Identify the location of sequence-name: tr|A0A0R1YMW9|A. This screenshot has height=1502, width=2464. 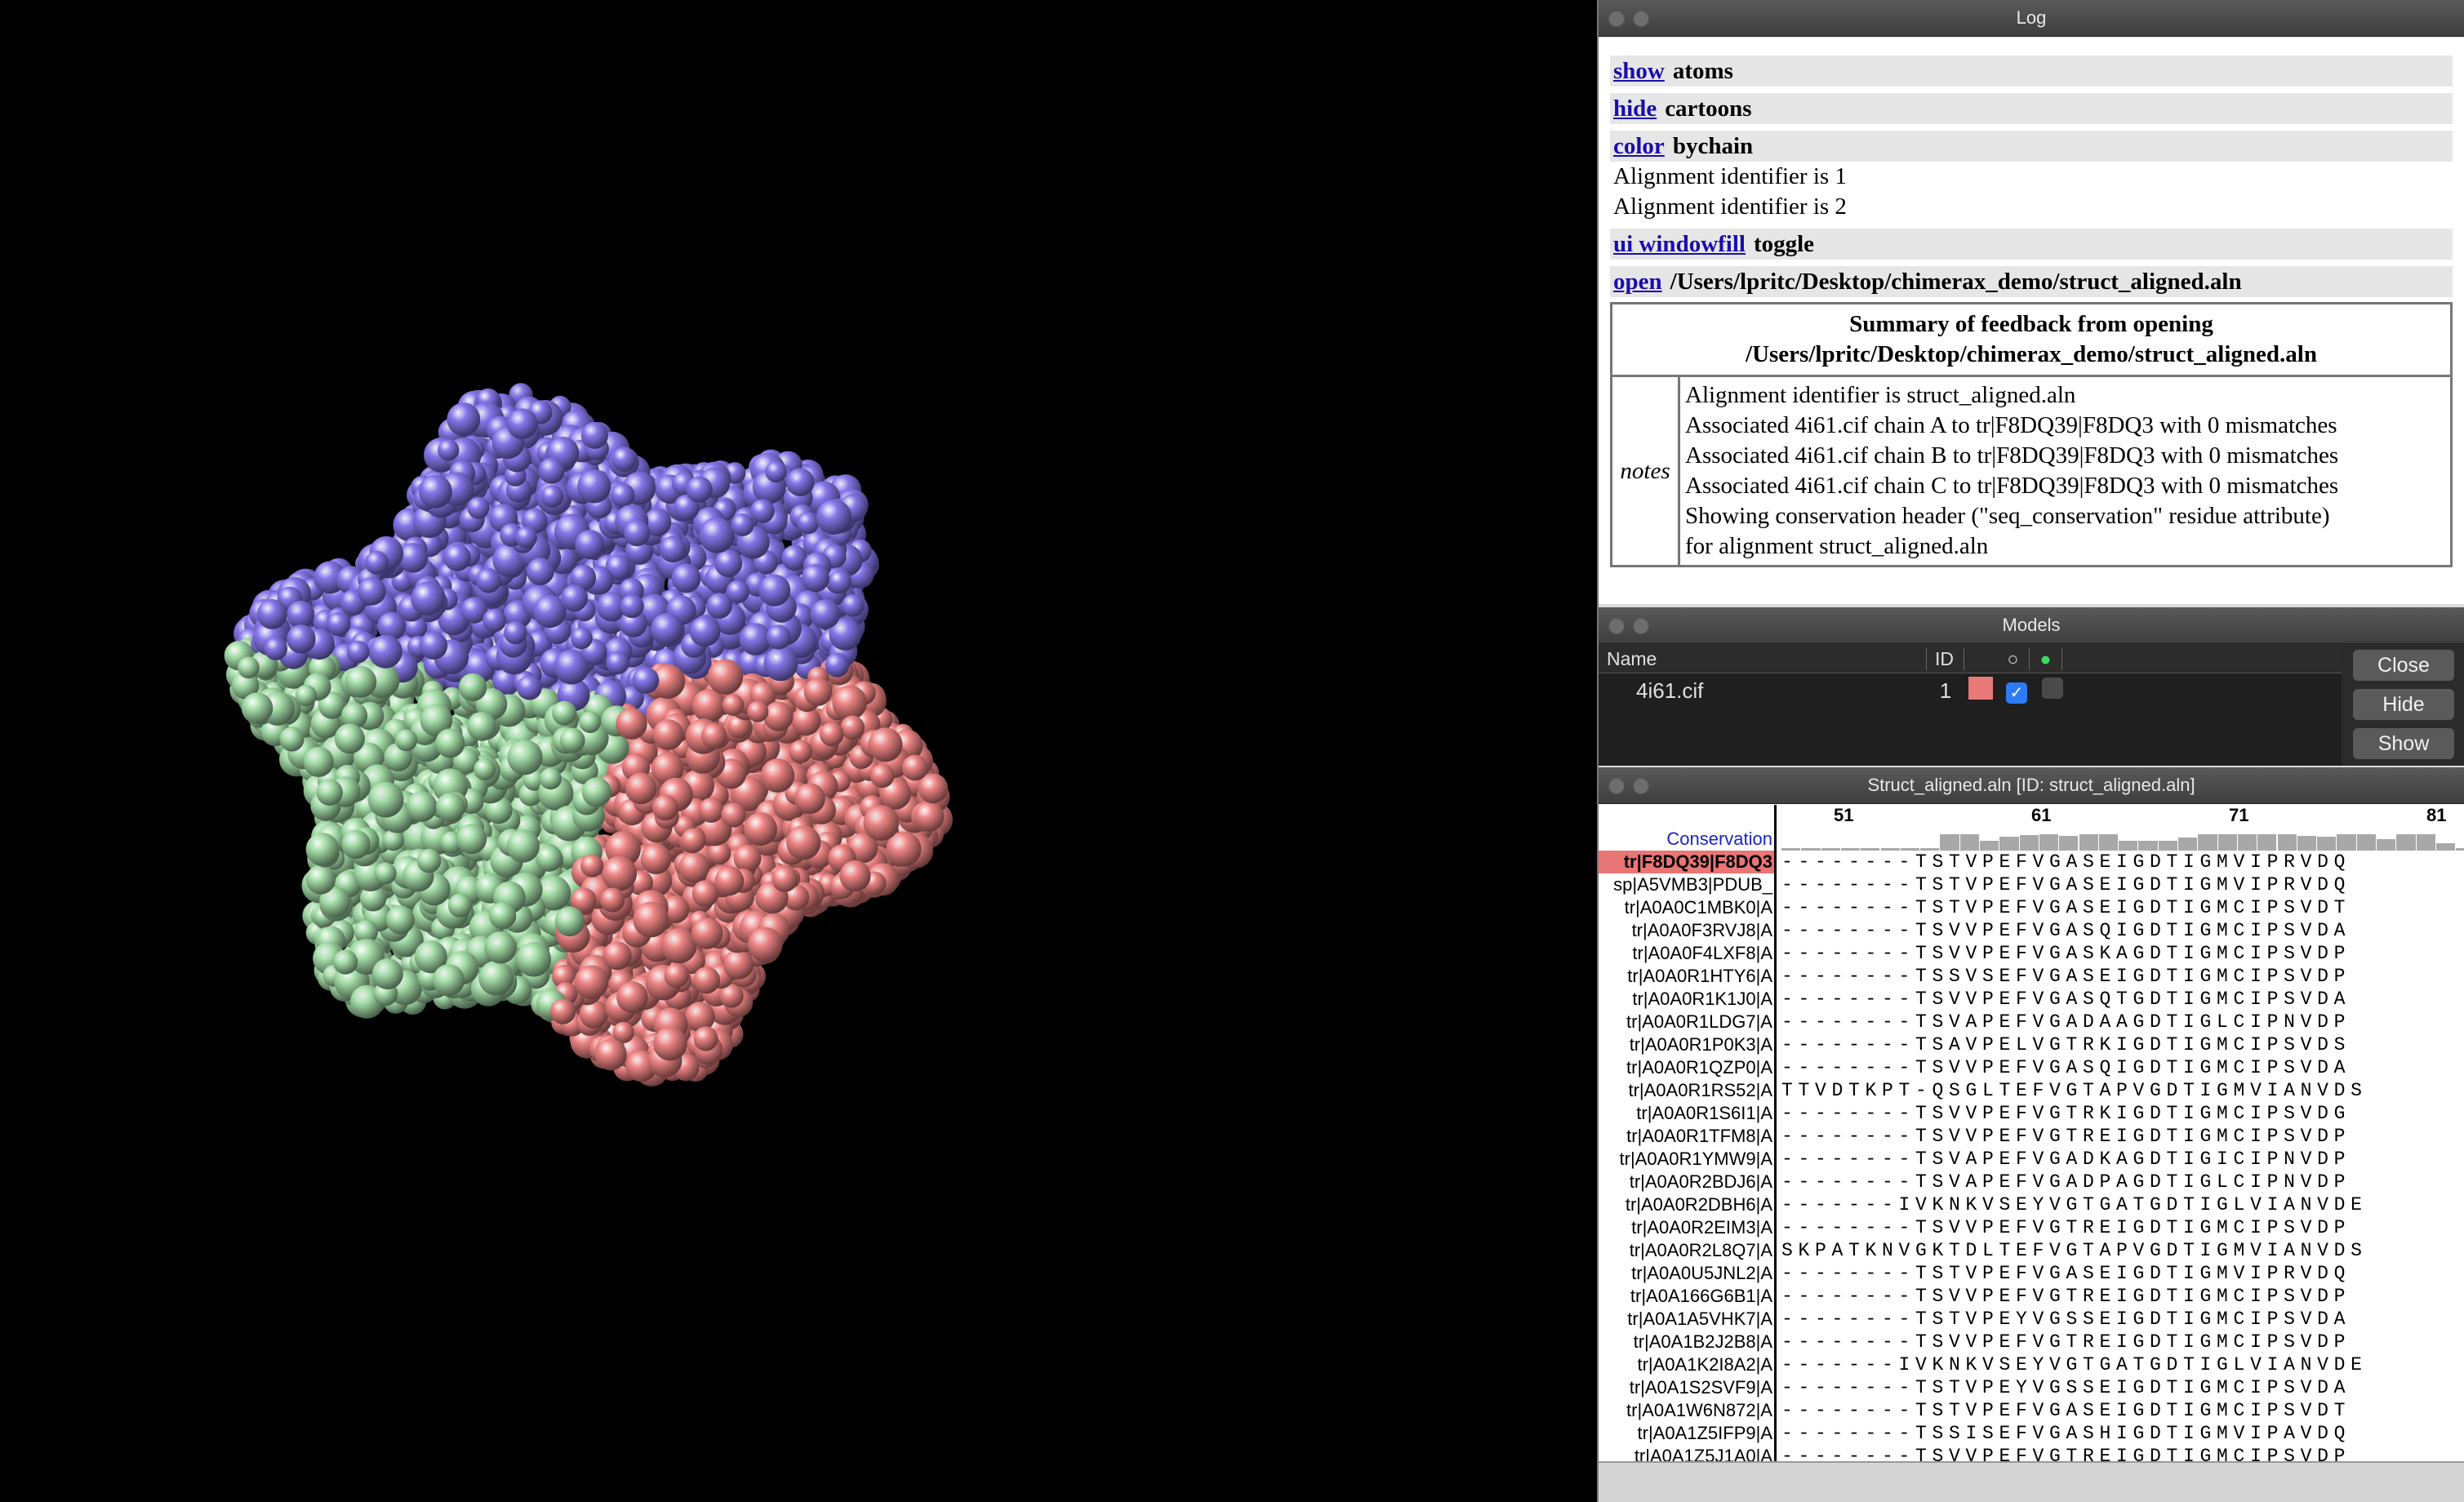
(1695, 1159).